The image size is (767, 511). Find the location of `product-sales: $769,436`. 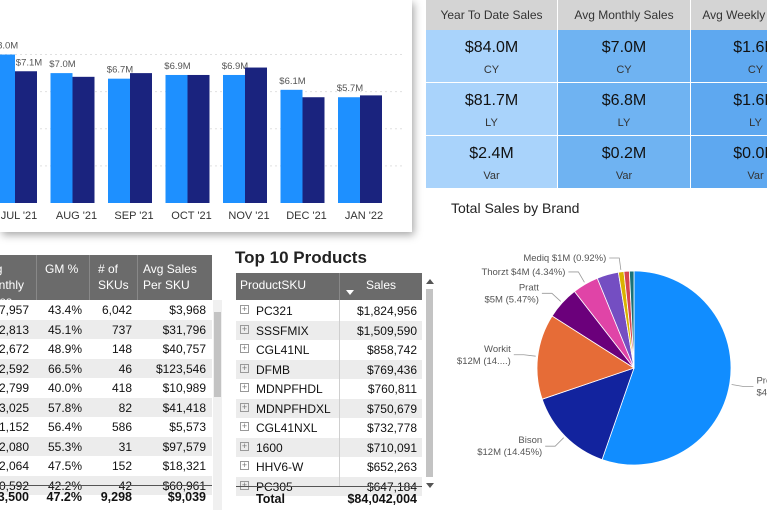

product-sales: $769,436 is located at coordinates (391, 369).